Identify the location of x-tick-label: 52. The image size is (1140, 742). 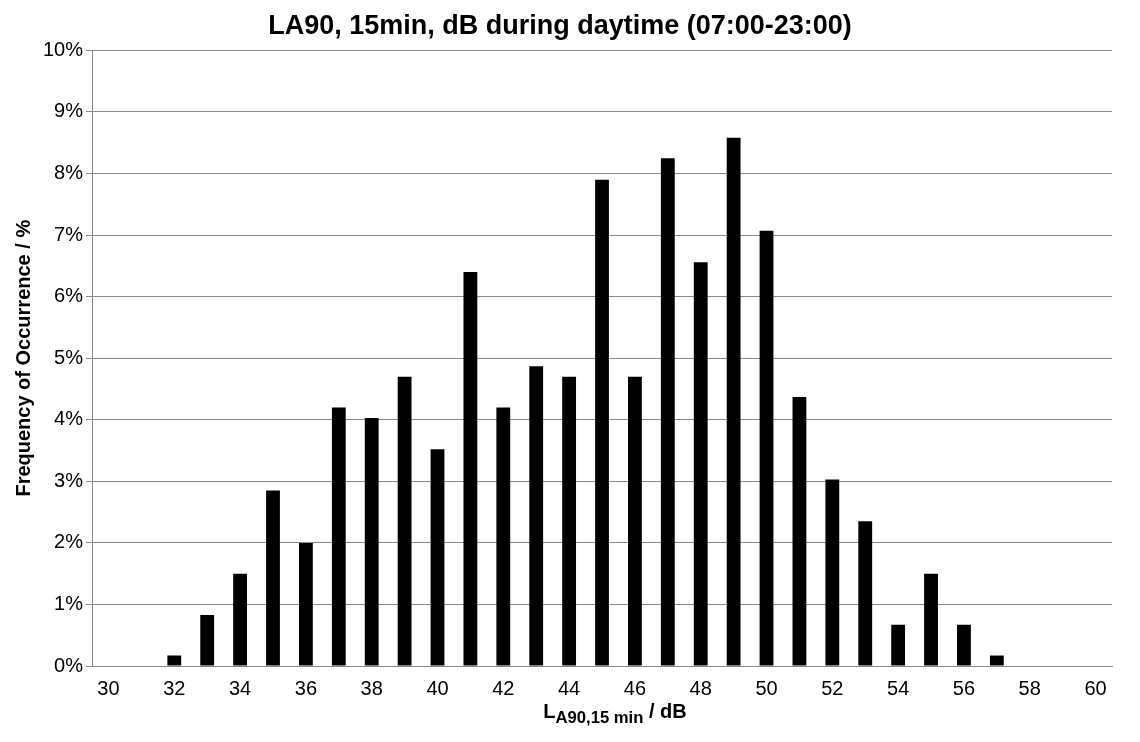
(832, 687).